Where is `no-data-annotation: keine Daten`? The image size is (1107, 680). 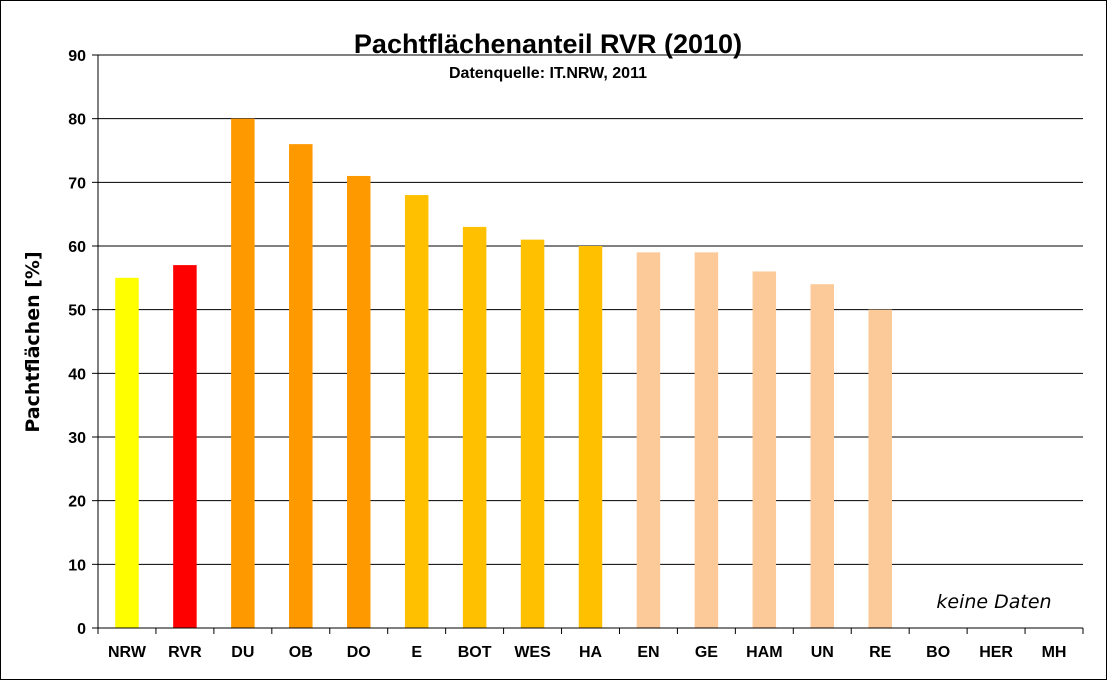 no-data-annotation: keine Daten is located at coordinates (993, 602).